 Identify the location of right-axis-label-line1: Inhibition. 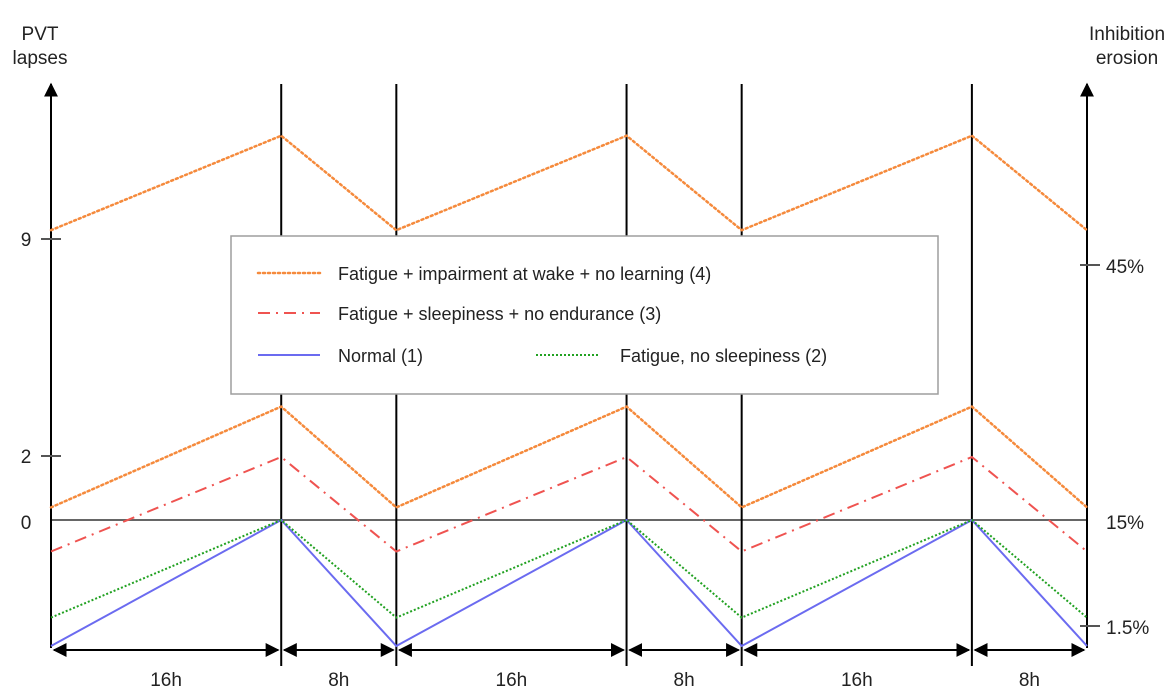
(1127, 34).